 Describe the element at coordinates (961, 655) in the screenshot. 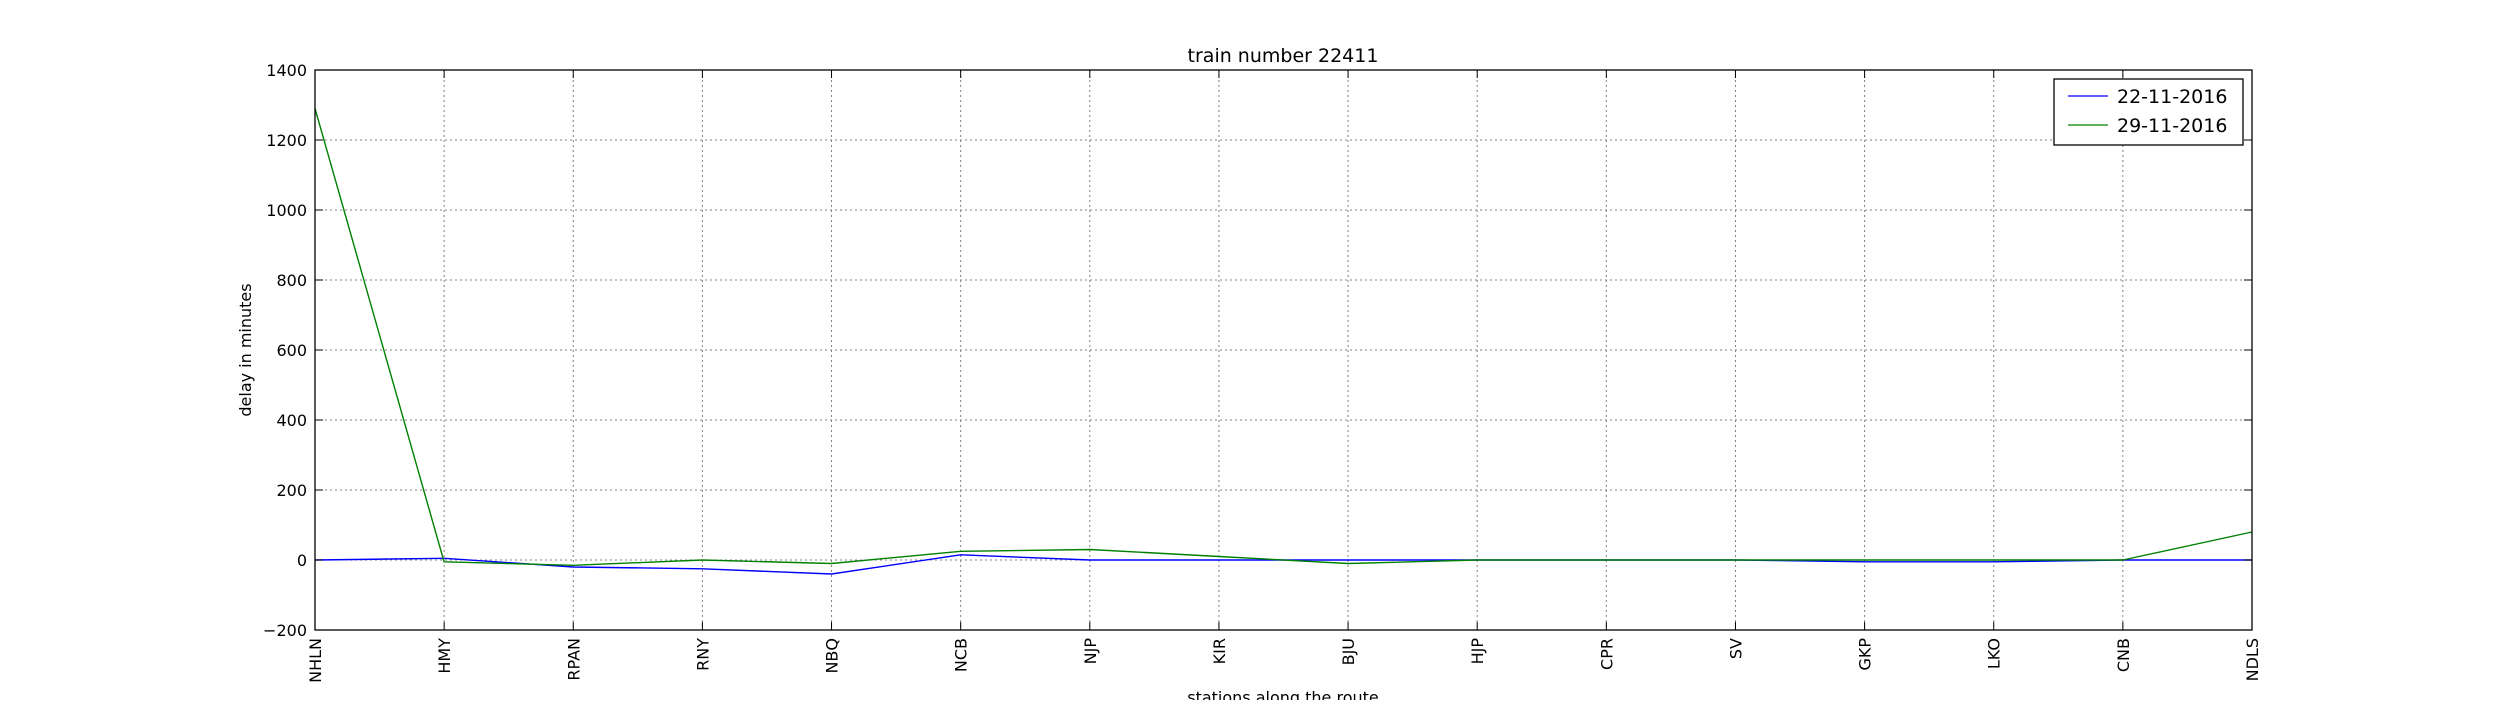

I see `x-tick-label: NCB` at that location.